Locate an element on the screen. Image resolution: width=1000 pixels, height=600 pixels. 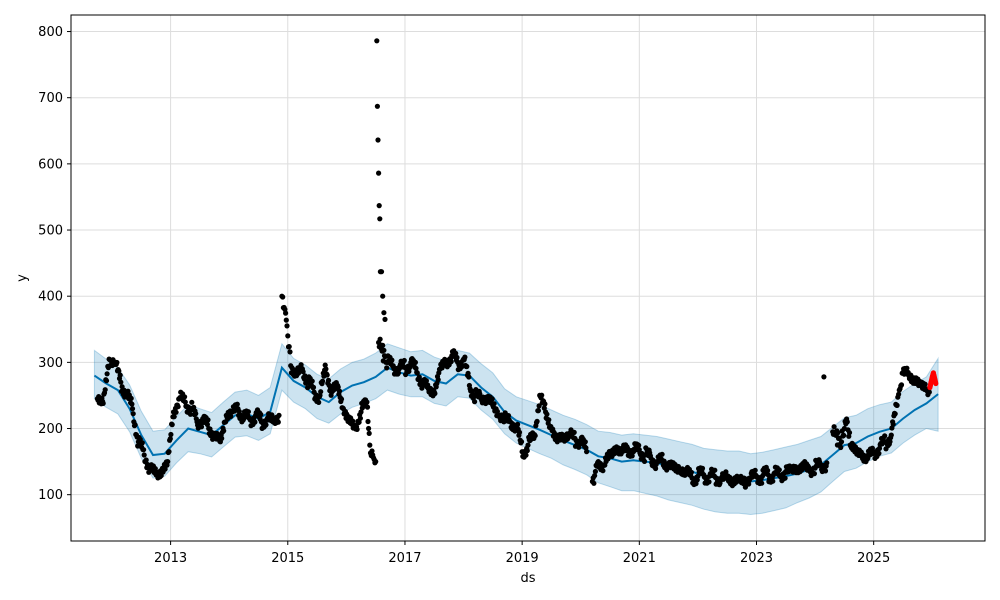
x-tick-label: 2013 is located at coordinates (170, 558).